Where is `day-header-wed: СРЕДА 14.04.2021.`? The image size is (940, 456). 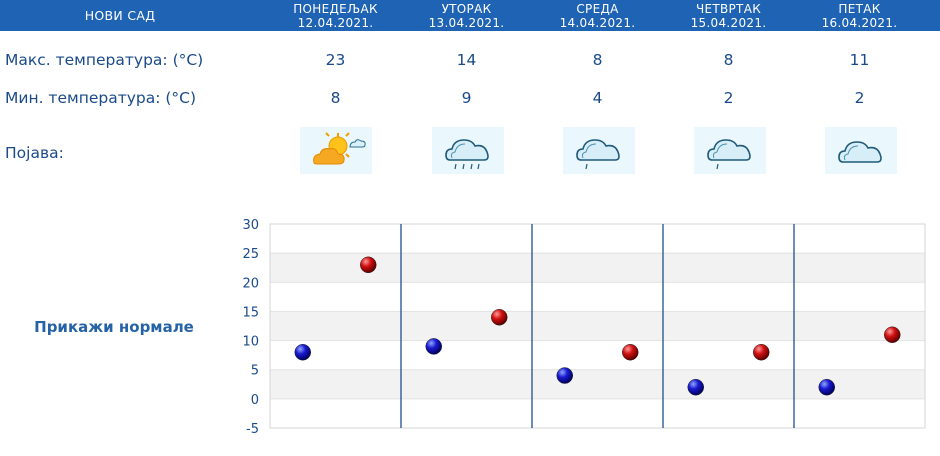 day-header-wed: СРЕДА 14.04.2021. is located at coordinates (597, 16).